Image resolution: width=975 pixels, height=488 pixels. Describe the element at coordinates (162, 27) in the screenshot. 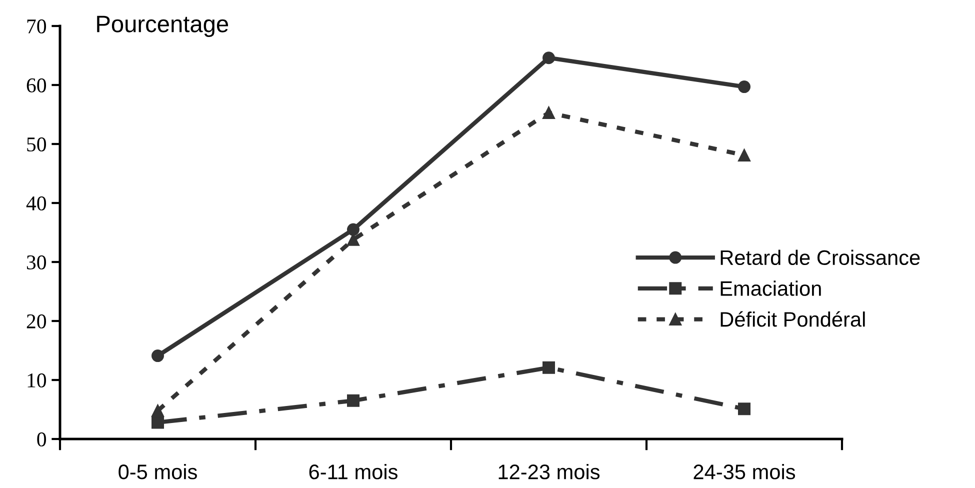

I see `y-axis-title: Pourcentage` at that location.